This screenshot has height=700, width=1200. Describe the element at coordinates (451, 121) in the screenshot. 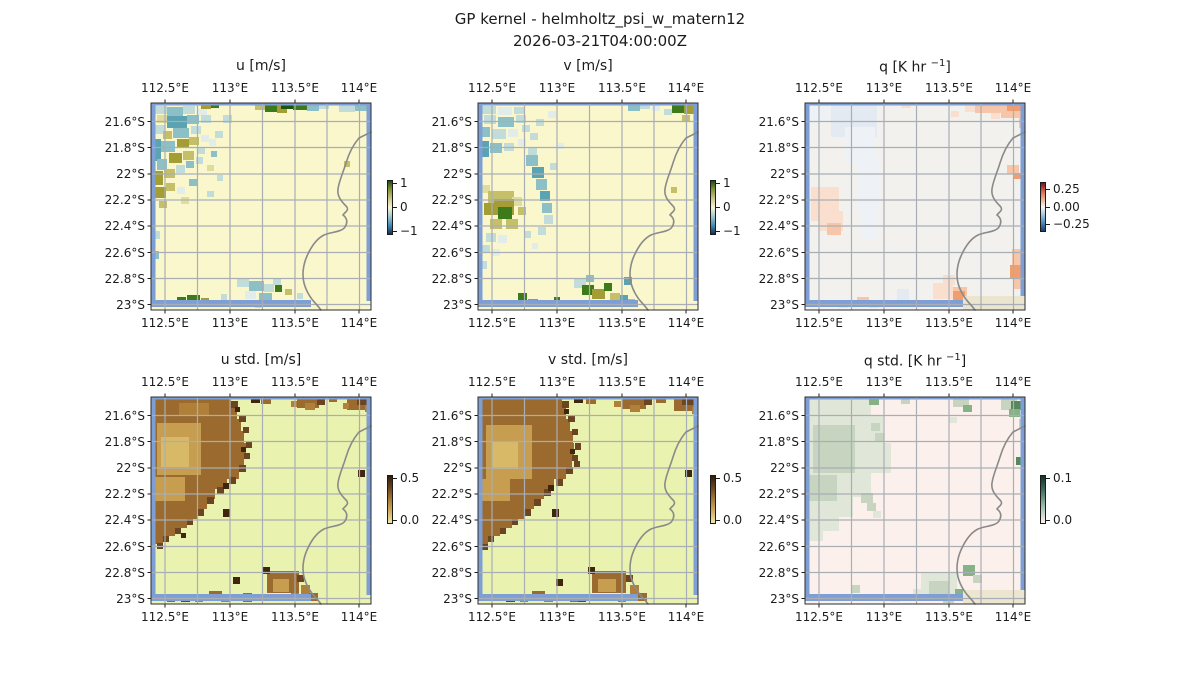

I see `y-tick-label: 21.6°S` at that location.